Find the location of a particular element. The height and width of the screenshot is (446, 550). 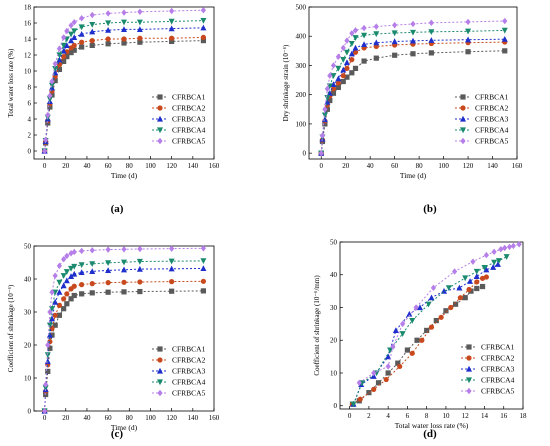

panel-label: (b) is located at coordinates (430, 209).